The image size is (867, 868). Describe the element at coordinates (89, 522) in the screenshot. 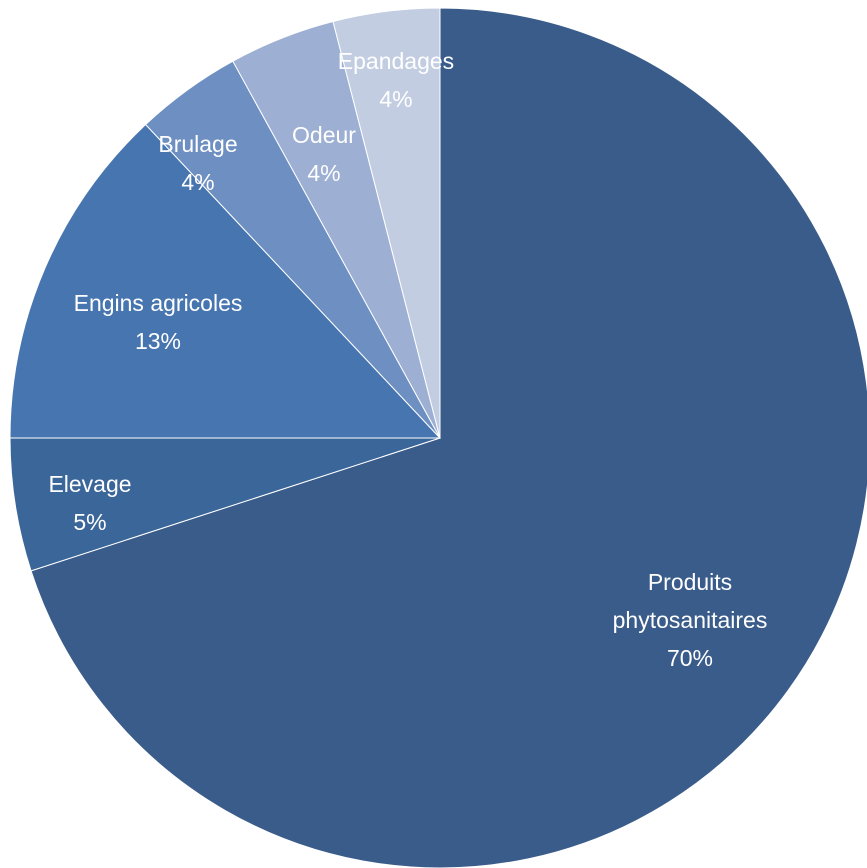

I see `slice-value-label: 5%` at that location.